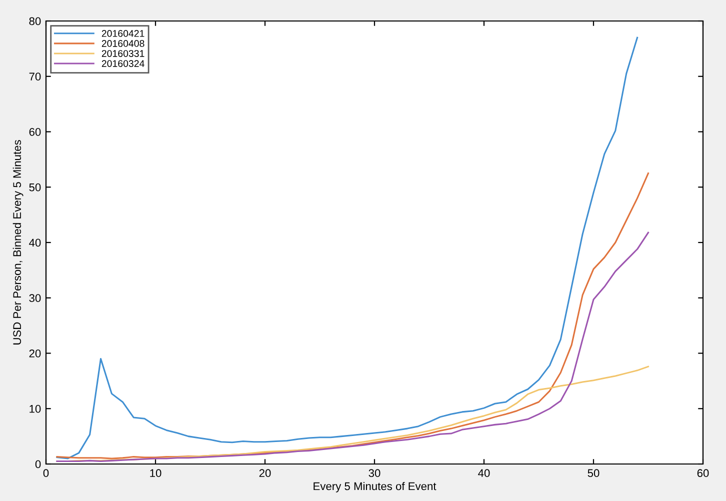 Image resolution: width=726 pixels, height=501 pixels. Describe the element at coordinates (703, 473) in the screenshot. I see `x-tick-label: 60` at that location.